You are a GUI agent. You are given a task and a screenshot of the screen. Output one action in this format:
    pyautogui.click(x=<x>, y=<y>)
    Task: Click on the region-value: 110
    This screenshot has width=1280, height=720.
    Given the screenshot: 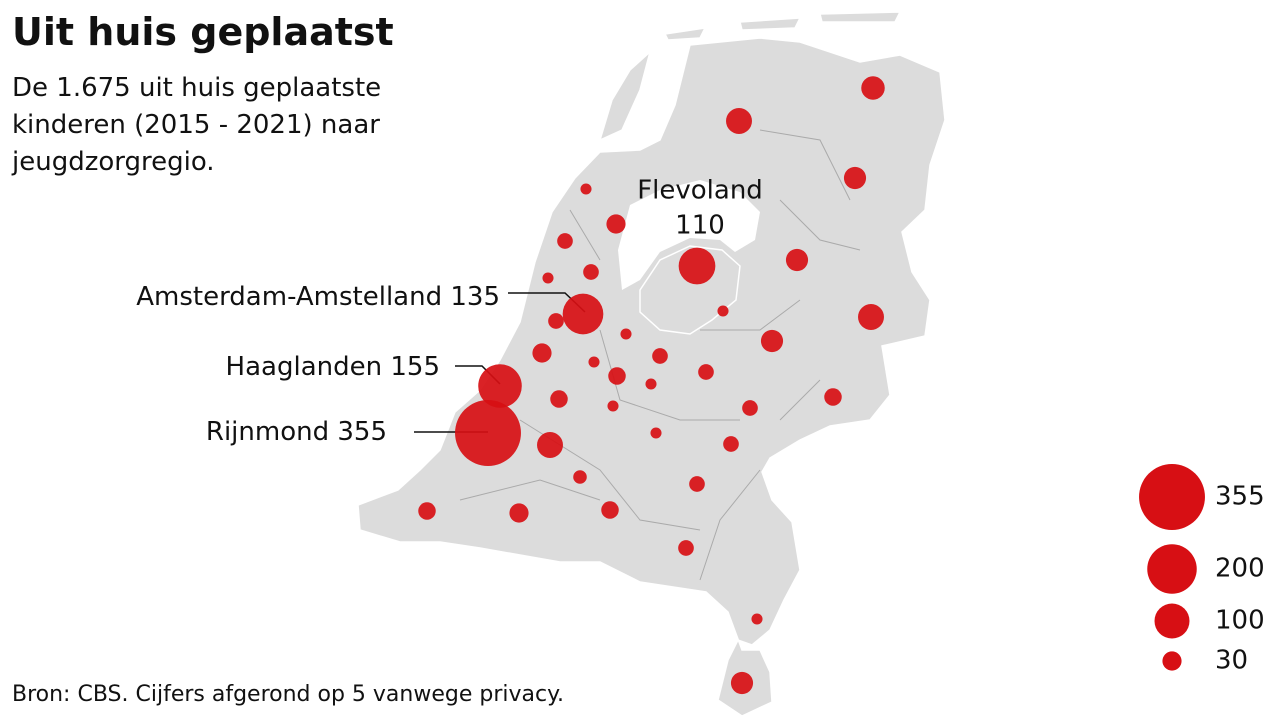 What is the action you would take?
    pyautogui.click(x=700, y=226)
    